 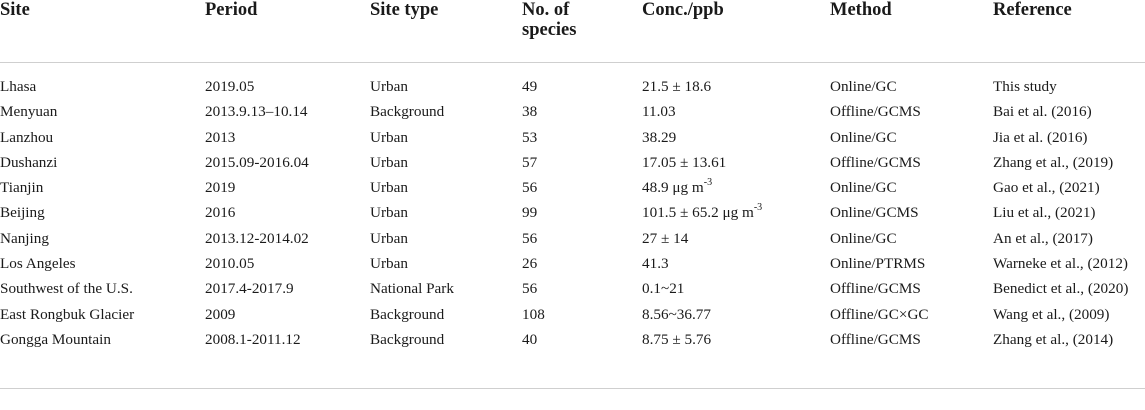 What do you see at coordinates (257, 238) in the screenshot?
I see `cell-period: 2013.12-2014.02` at bounding box center [257, 238].